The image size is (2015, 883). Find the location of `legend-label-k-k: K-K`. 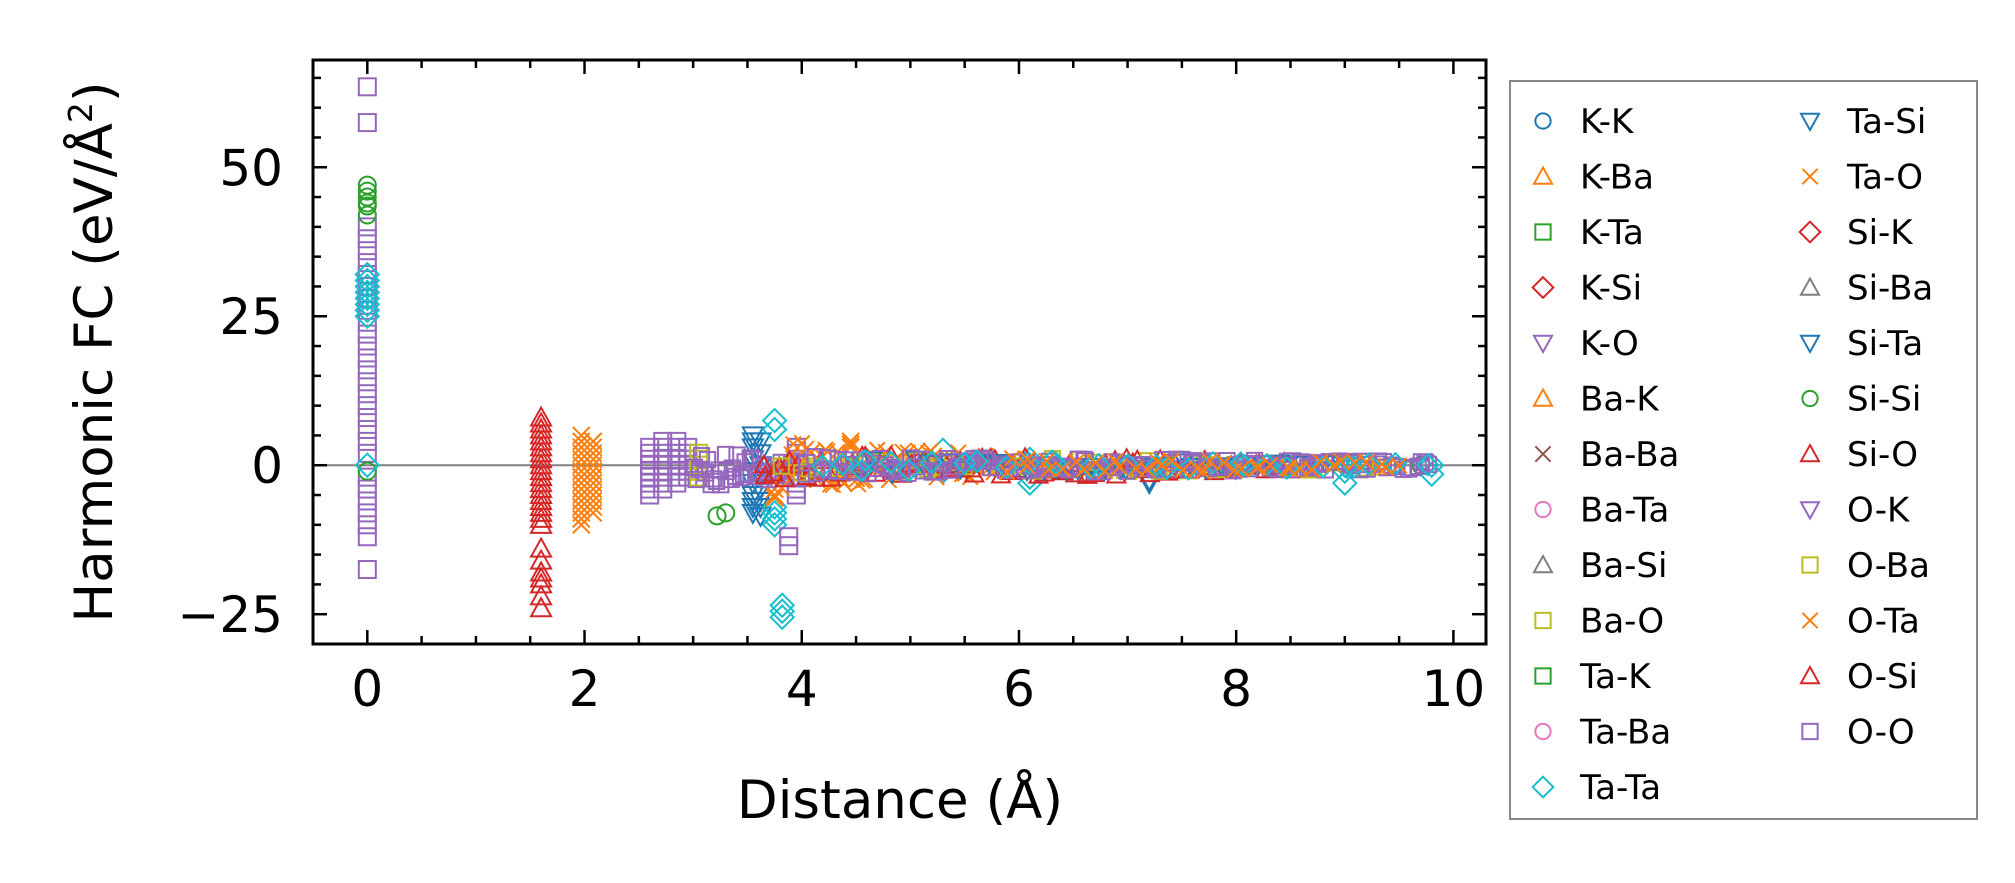

legend-label-k-k: K-K is located at coordinates (1607, 122).